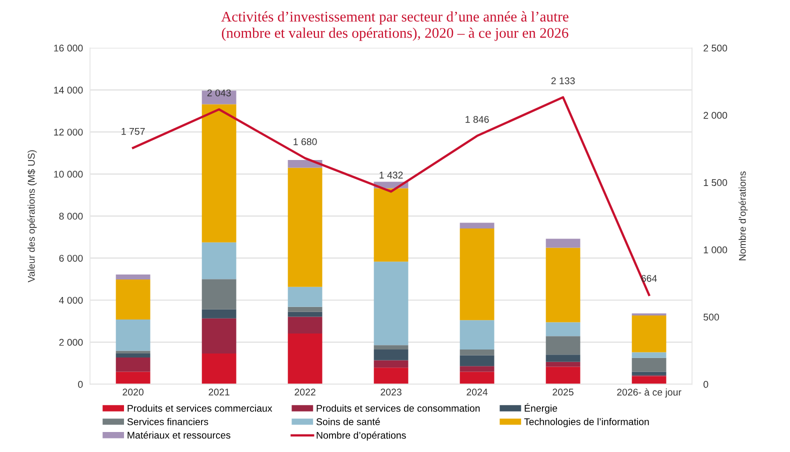 This screenshot has width=790, height=452. Describe the element at coordinates (167, 422) in the screenshot. I see `legend-label: Services financiers` at that location.